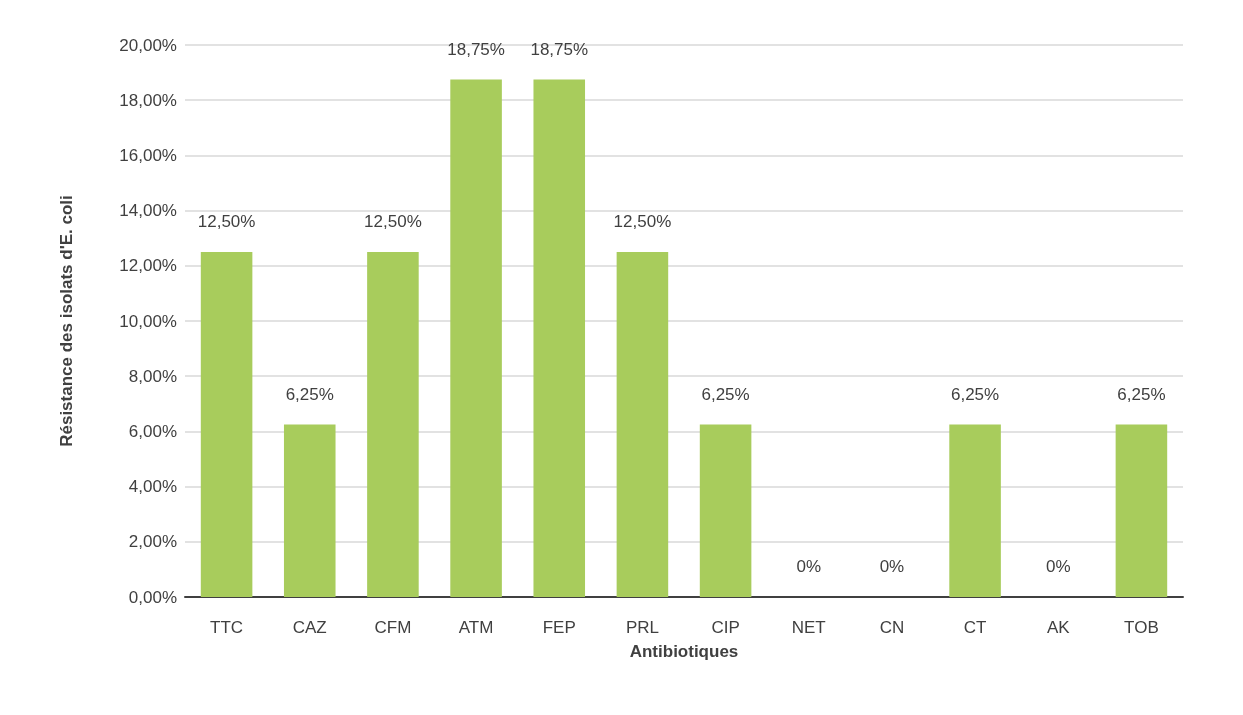 This screenshot has width=1243, height=715. What do you see at coordinates (148, 155) in the screenshot?
I see `y-tick-label: 16,00%` at bounding box center [148, 155].